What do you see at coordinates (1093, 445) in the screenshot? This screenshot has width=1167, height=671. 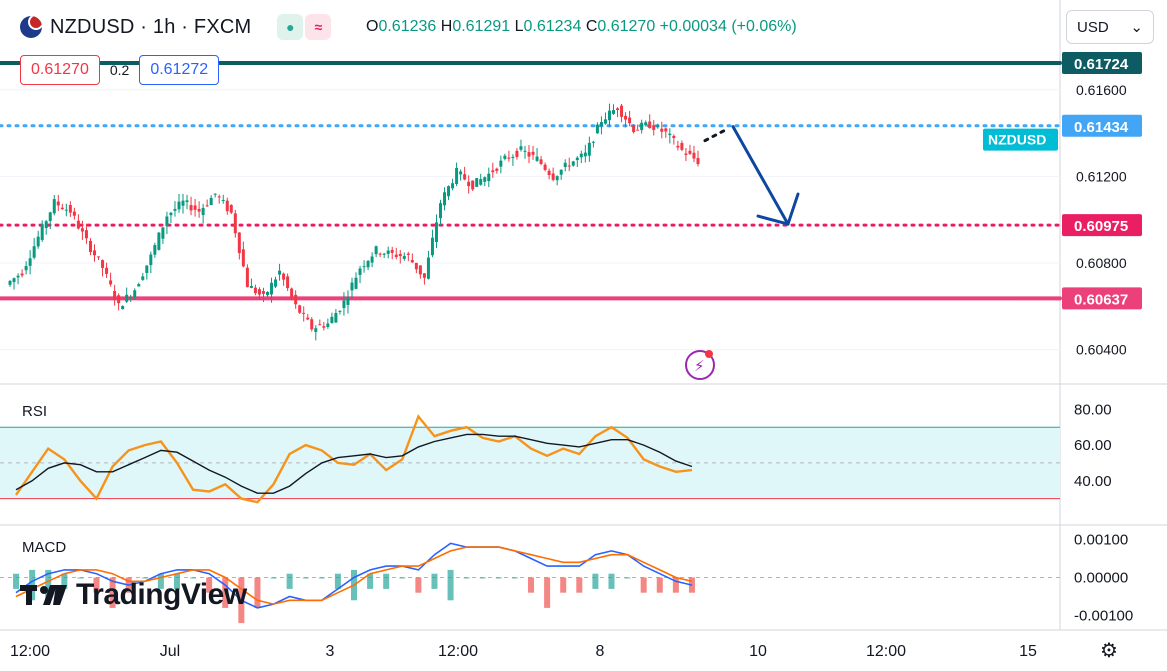 I see `rsi-tick-label: 60.00` at bounding box center [1093, 445].